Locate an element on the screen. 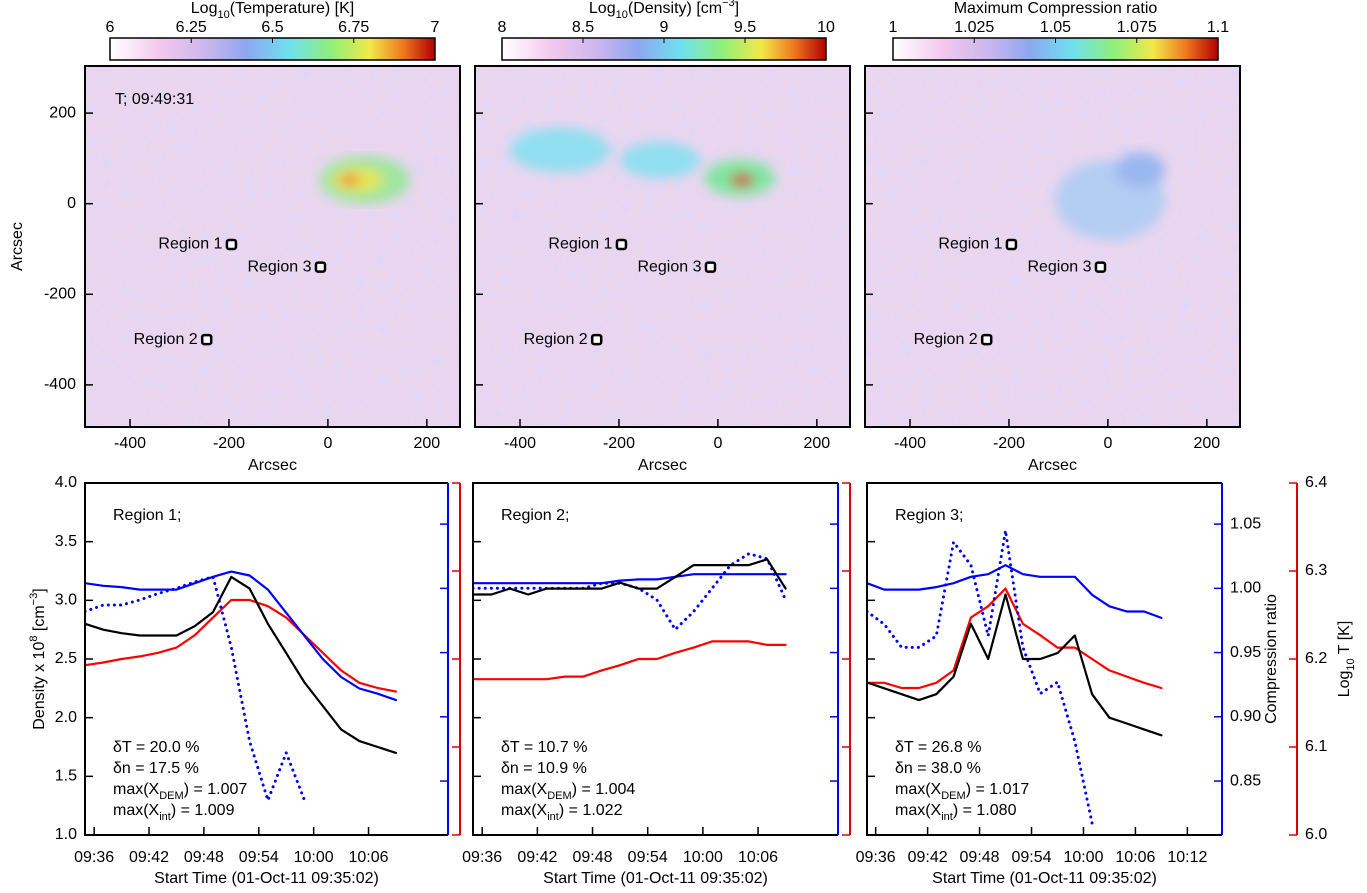  x-tick-label: 10:00 is located at coordinates (314, 857).